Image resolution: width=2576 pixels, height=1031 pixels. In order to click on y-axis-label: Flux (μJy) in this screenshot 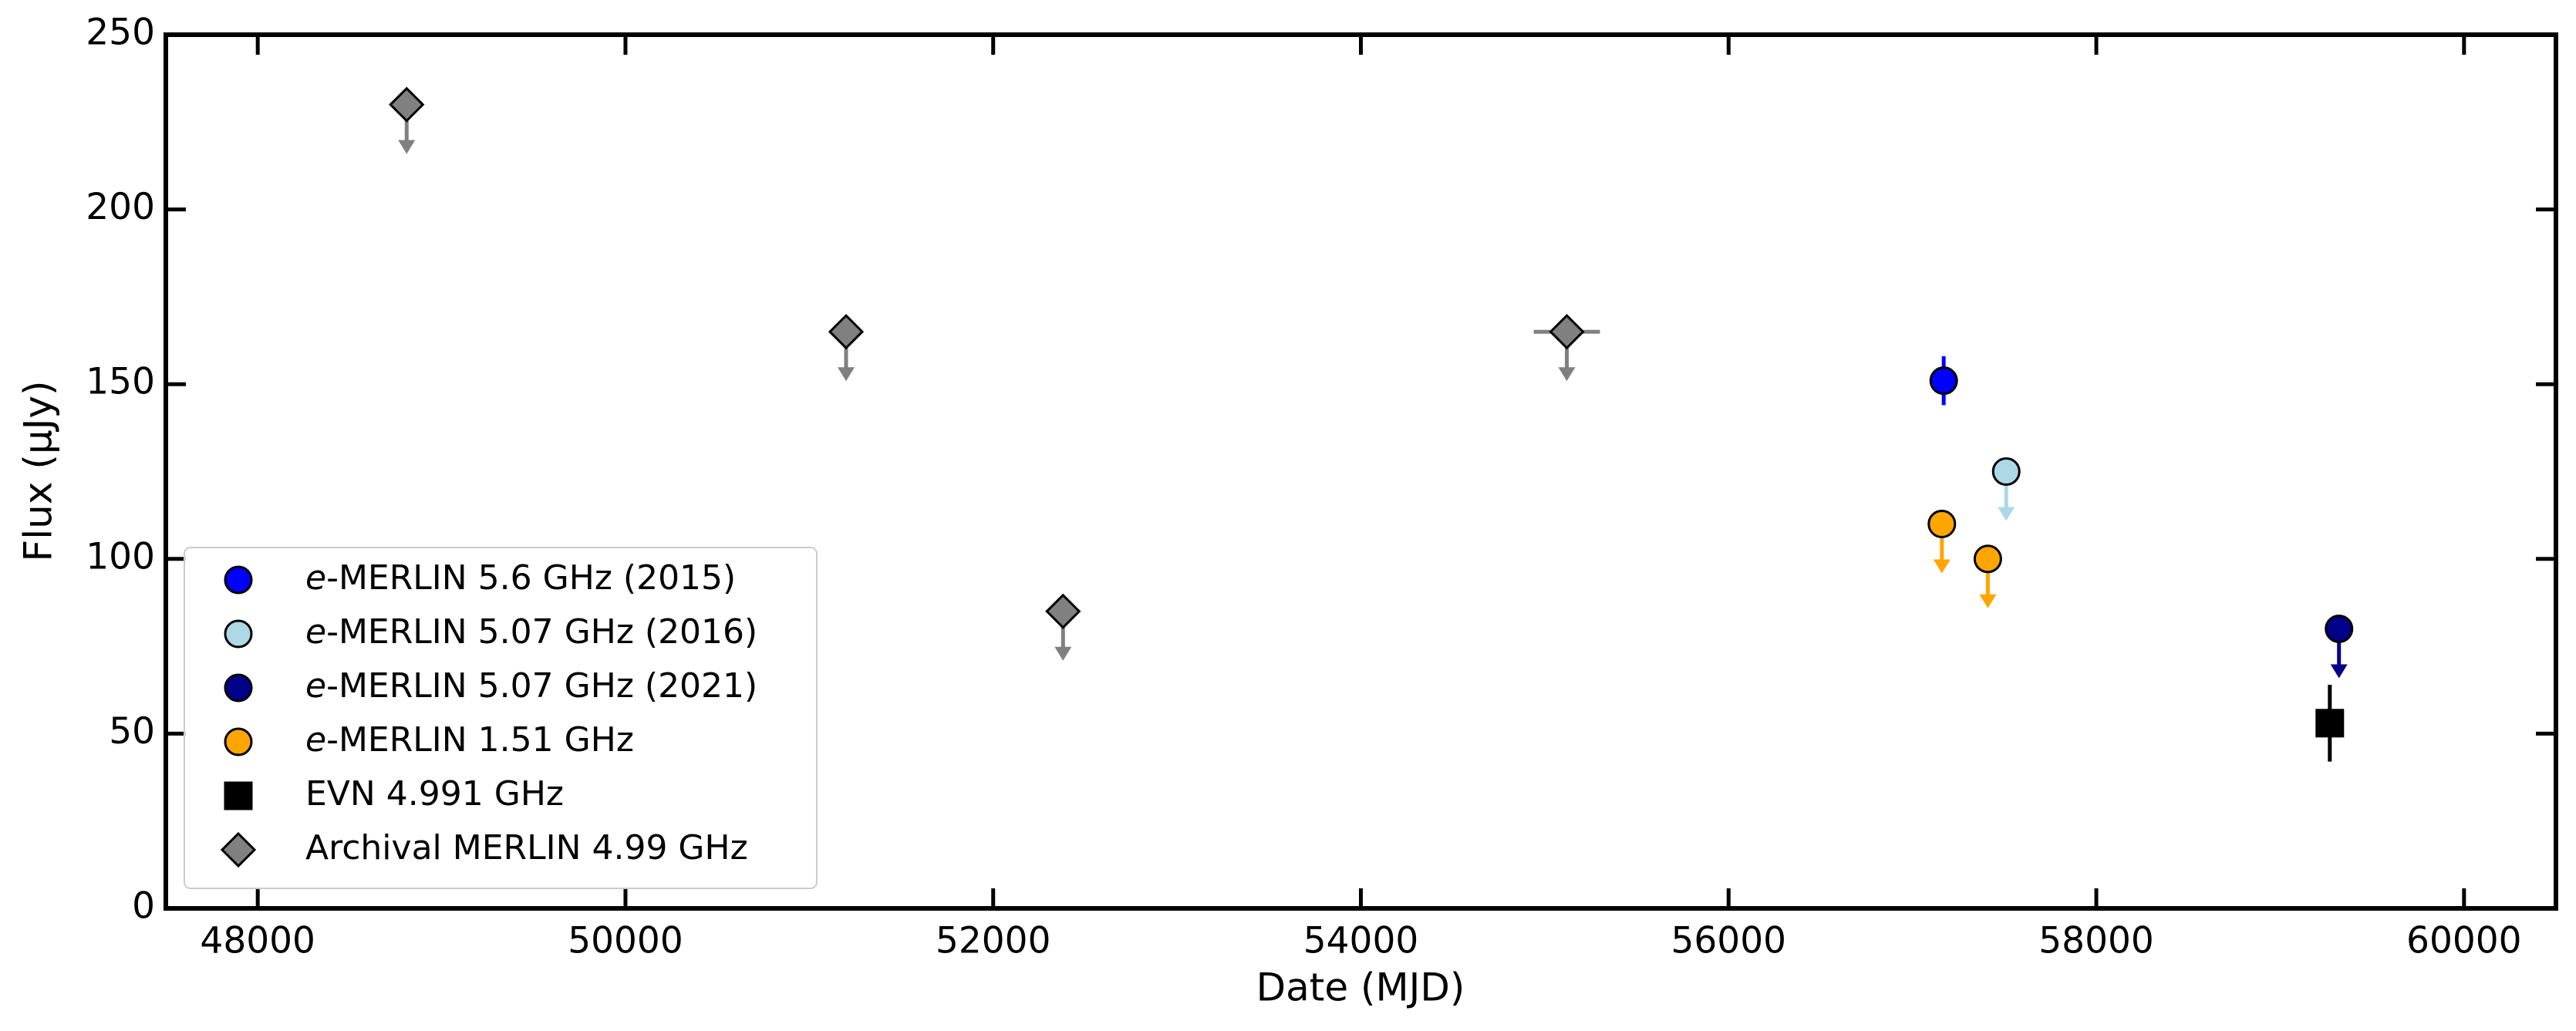, I will do `click(38, 472)`.